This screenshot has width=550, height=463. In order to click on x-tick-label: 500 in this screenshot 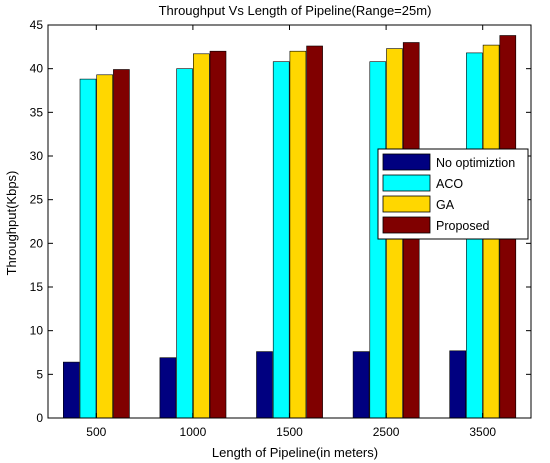, I will do `click(96, 432)`.